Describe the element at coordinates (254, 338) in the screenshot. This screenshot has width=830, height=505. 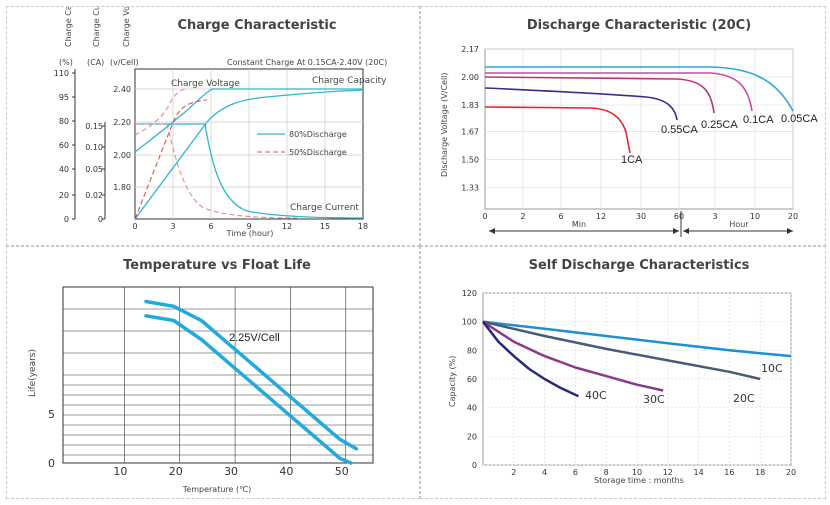
I see `annotation-voltage: 2.25V/Cell` at that location.